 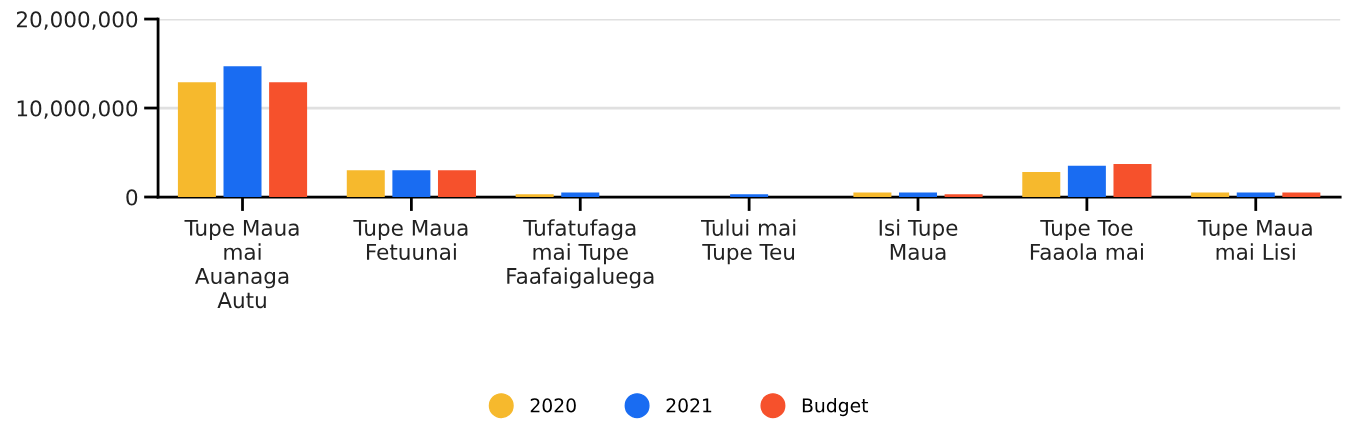 I want to click on y-tick-label: 20,000,000, so click(x=77, y=20).